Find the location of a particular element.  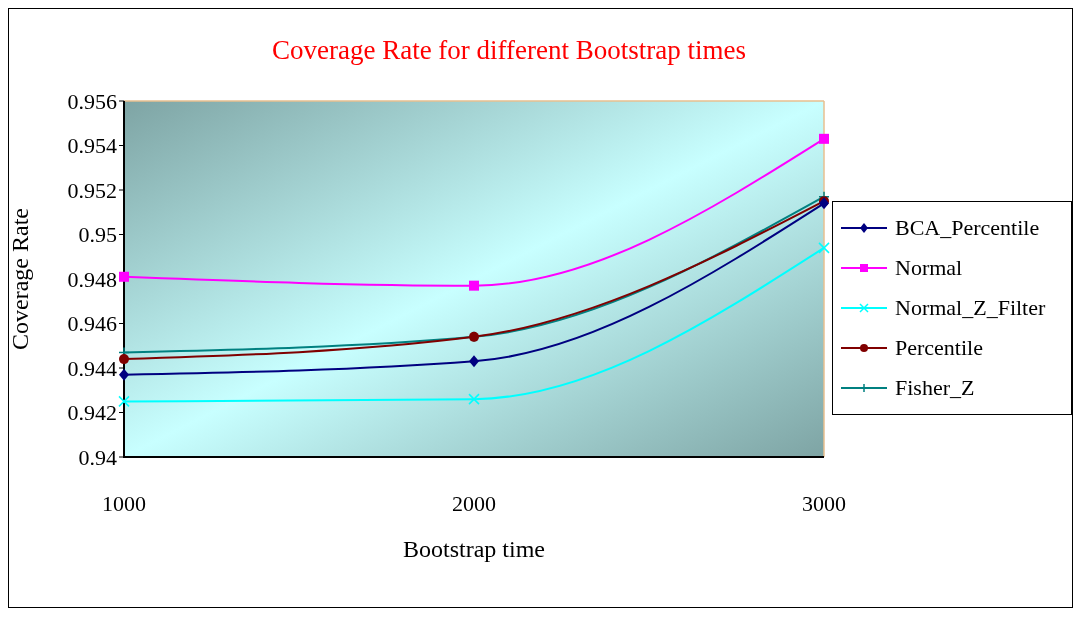

y-tick-label: 0.952 is located at coordinates (92, 190).